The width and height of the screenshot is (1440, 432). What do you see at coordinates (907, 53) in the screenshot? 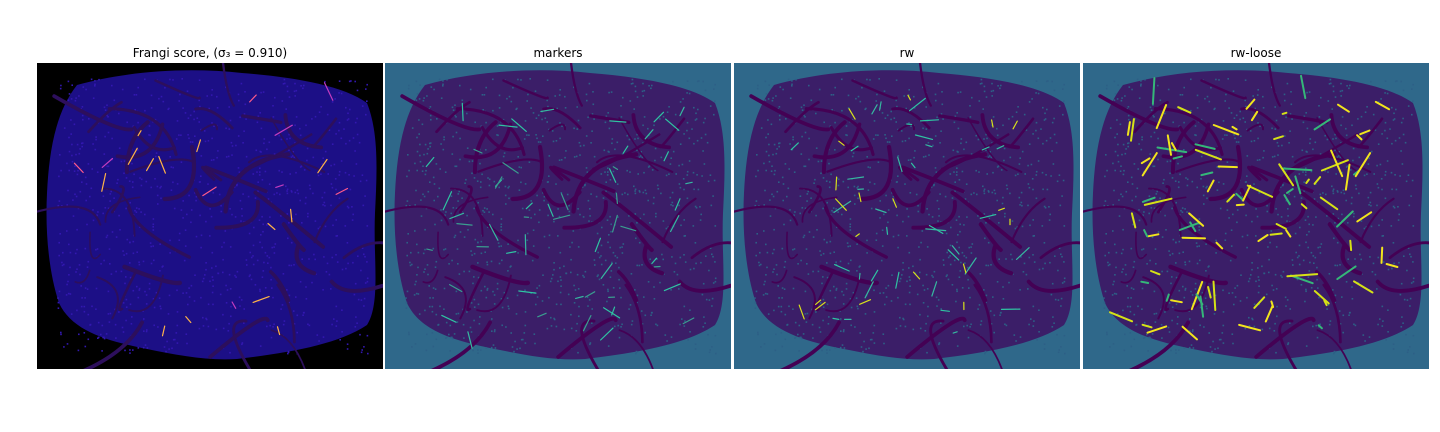
I see `panel-title: rw` at bounding box center [907, 53].